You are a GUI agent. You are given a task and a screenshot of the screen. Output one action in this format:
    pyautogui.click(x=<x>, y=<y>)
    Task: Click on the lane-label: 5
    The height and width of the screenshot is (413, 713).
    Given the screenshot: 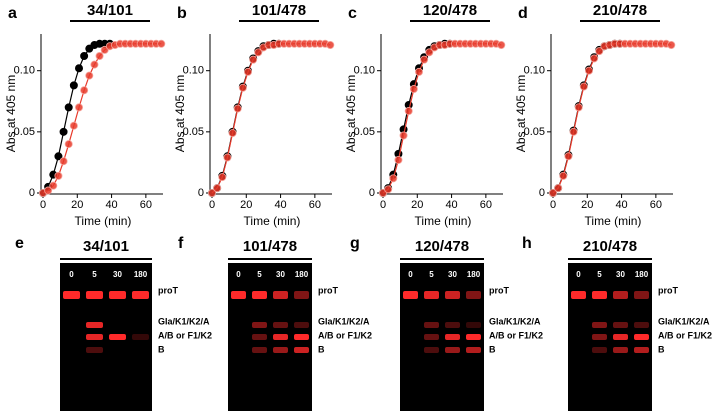 What is the action you would take?
    pyautogui.click(x=431, y=274)
    